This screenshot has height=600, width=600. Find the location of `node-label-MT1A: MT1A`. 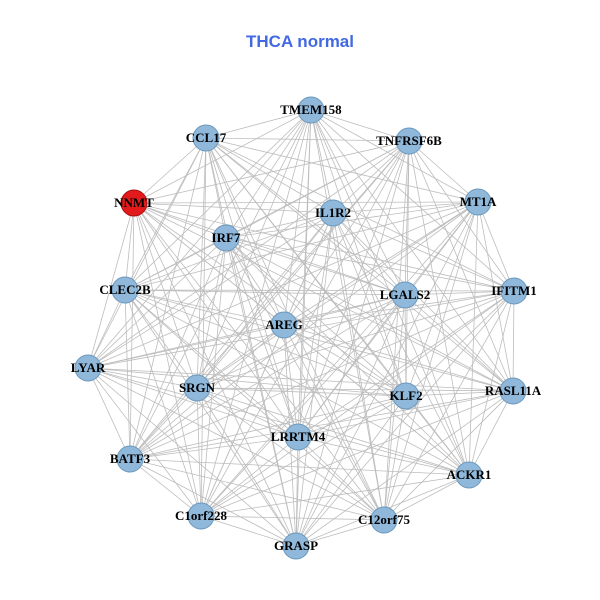

node-label-MT1A: MT1A is located at coordinates (478, 201).